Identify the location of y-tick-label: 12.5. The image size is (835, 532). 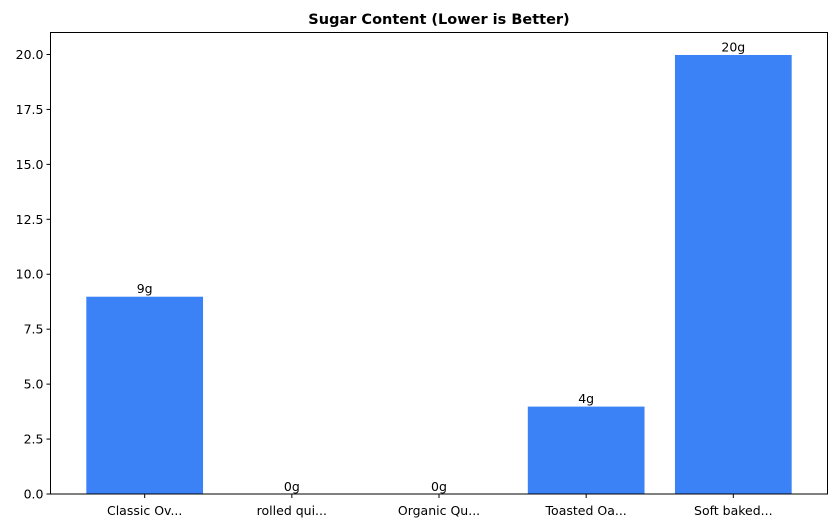
(30, 219).